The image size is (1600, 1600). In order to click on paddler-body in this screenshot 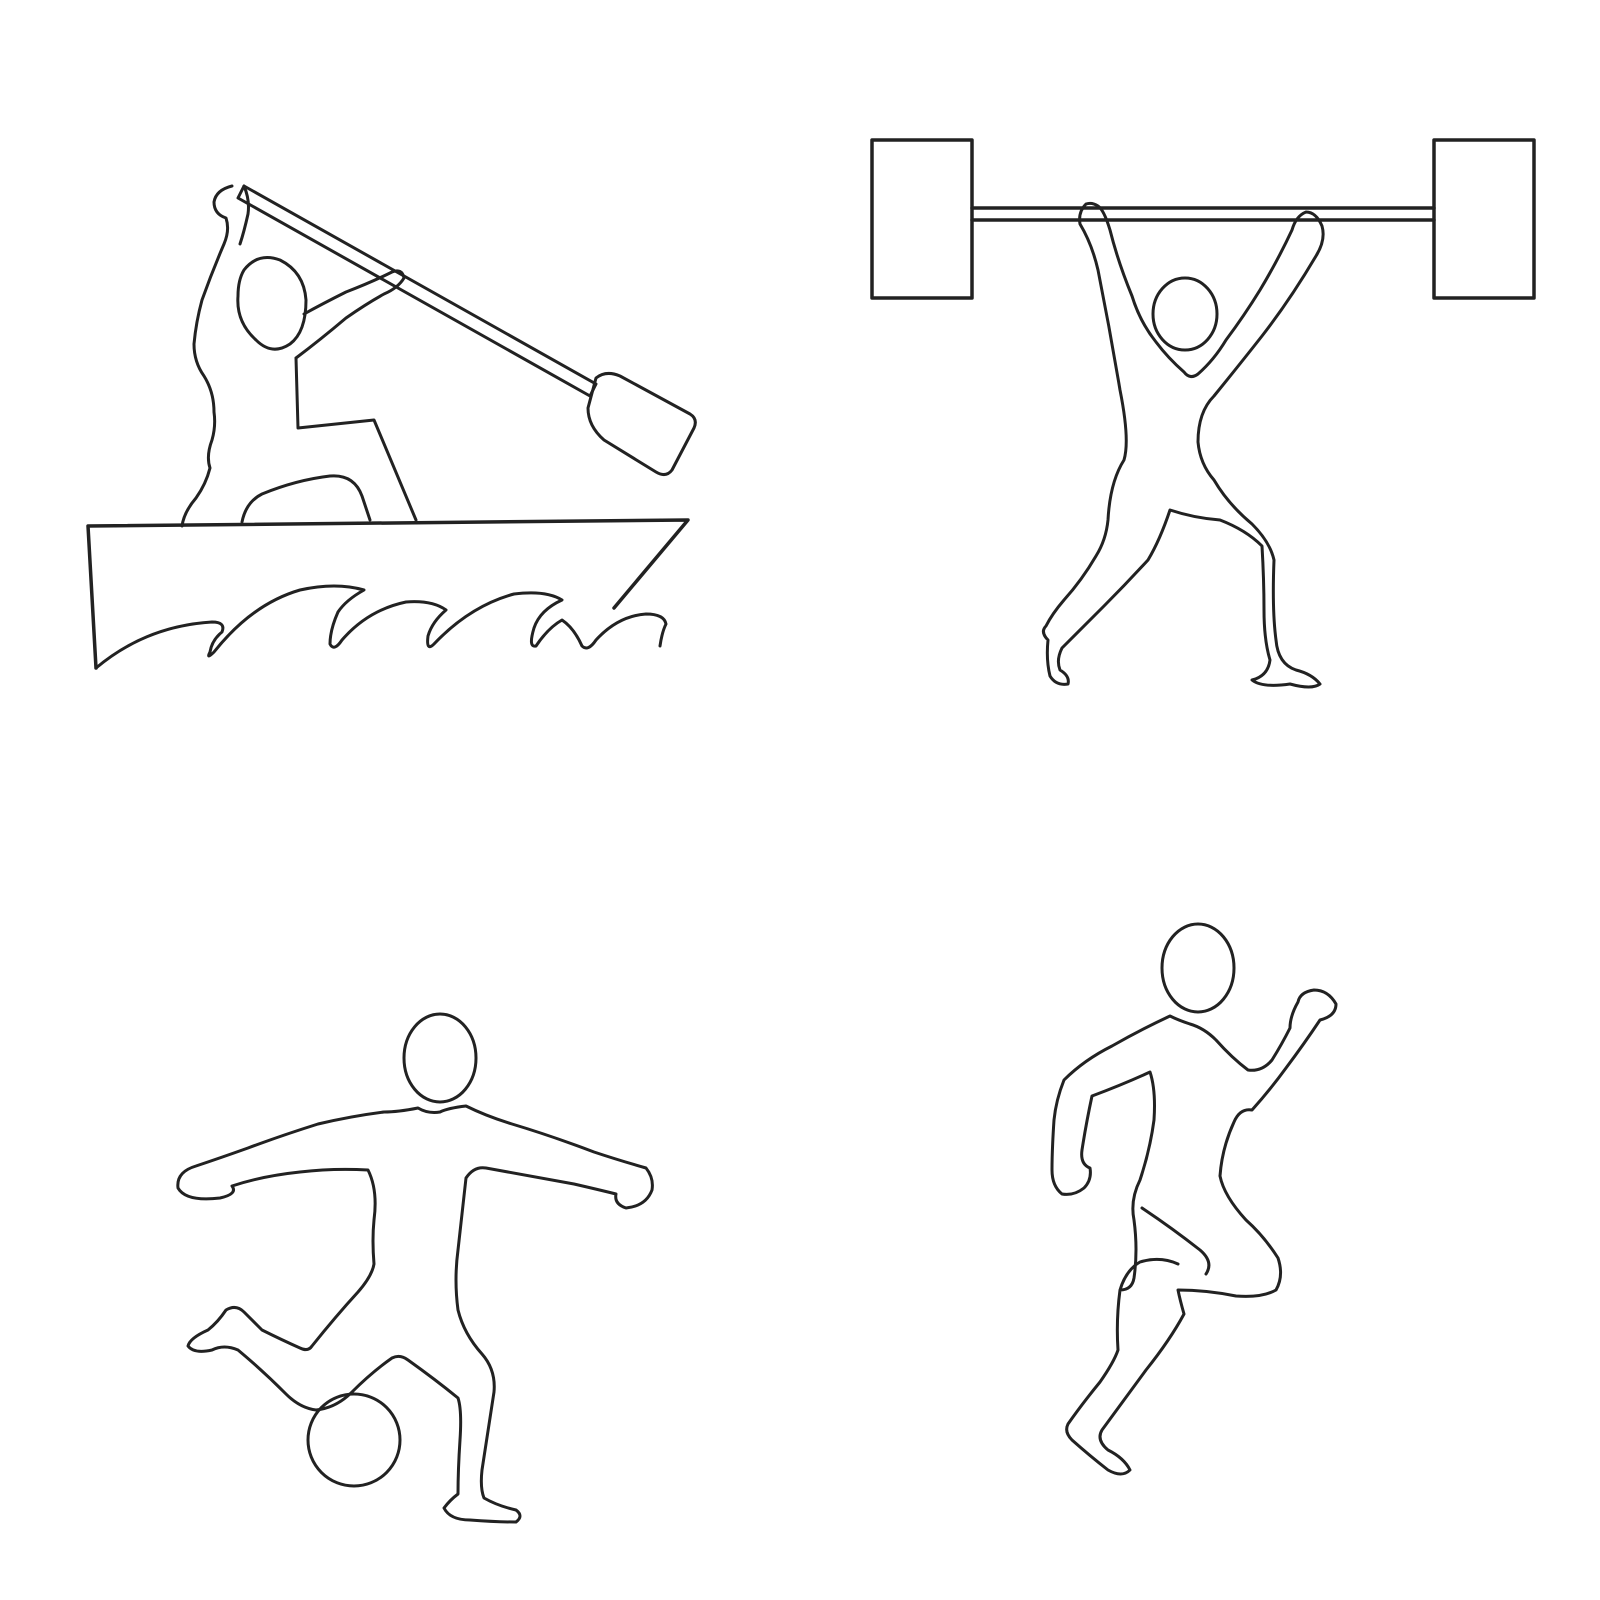, I will do `click(299, 356)`.